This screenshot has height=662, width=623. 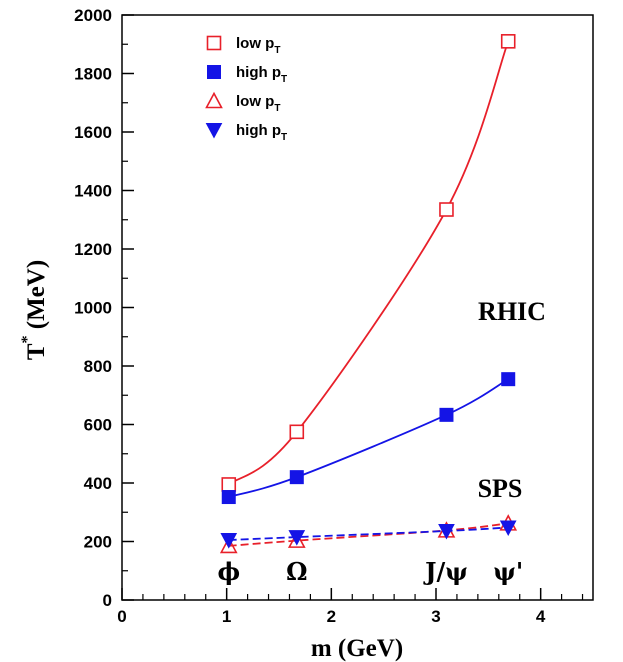 What do you see at coordinates (93, 132) in the screenshot?
I see `y-tick-label: 1600` at bounding box center [93, 132].